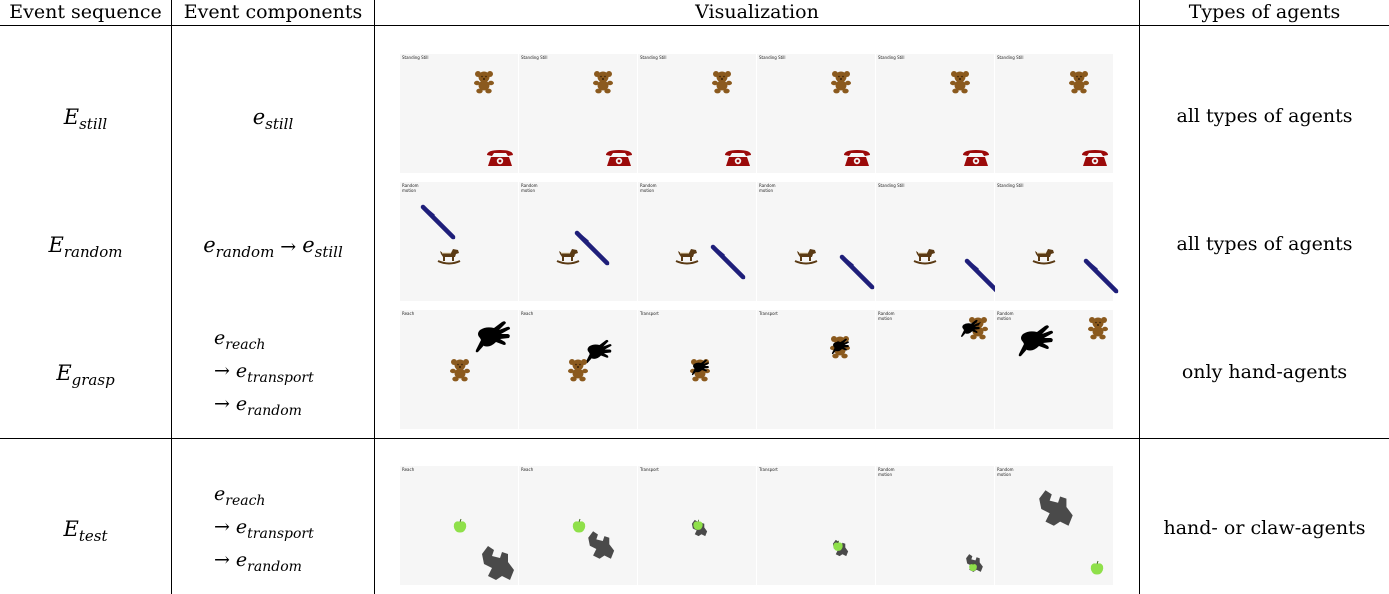  I want to click on components-still: estill, so click(273, 118).